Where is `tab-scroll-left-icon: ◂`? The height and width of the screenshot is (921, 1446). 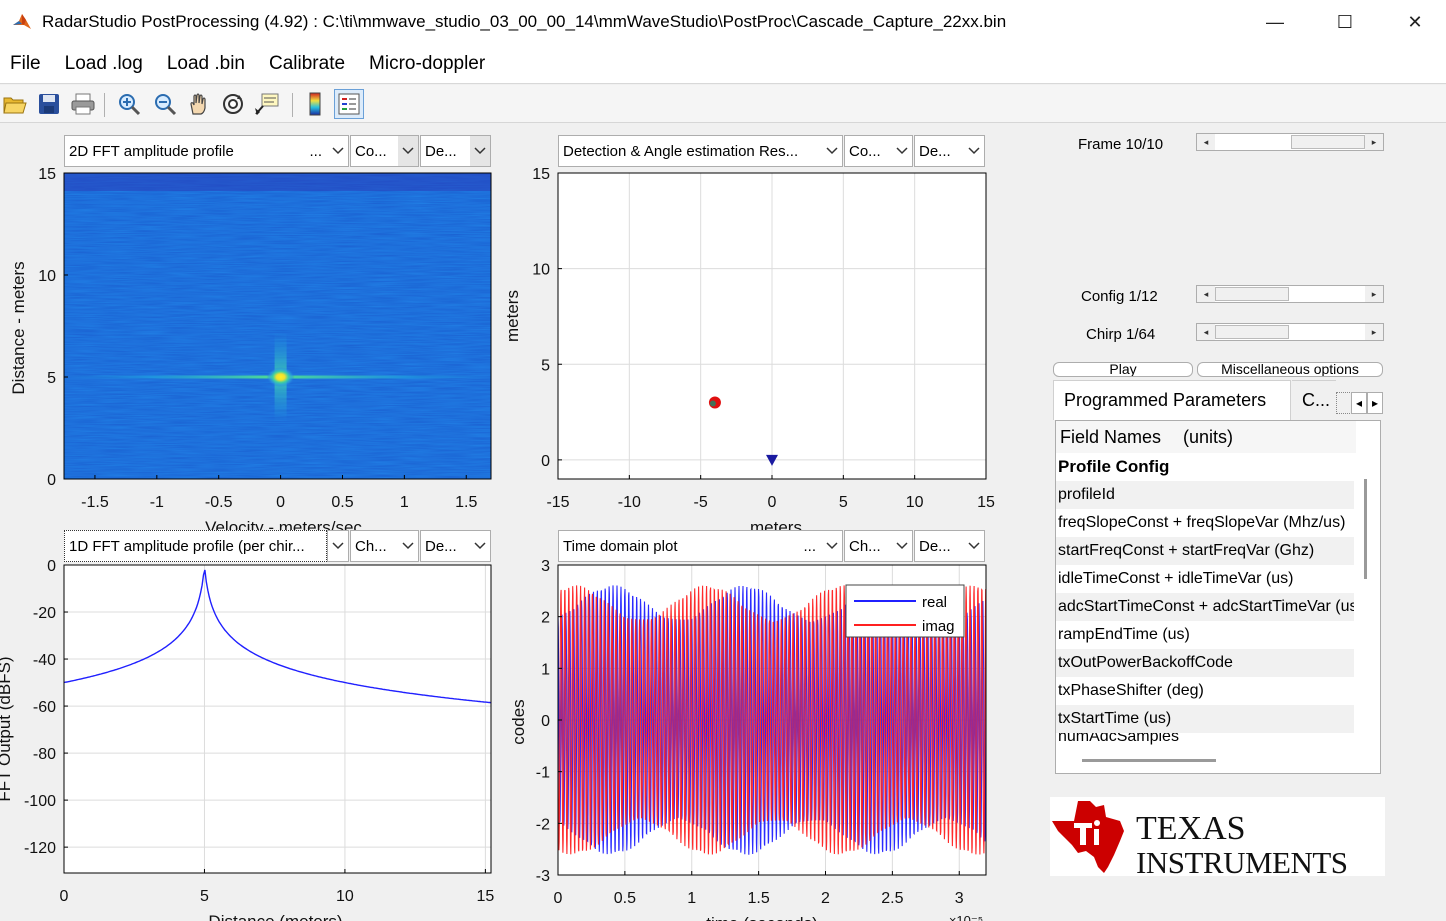 tab-scroll-left-icon: ◂ is located at coordinates (1359, 403).